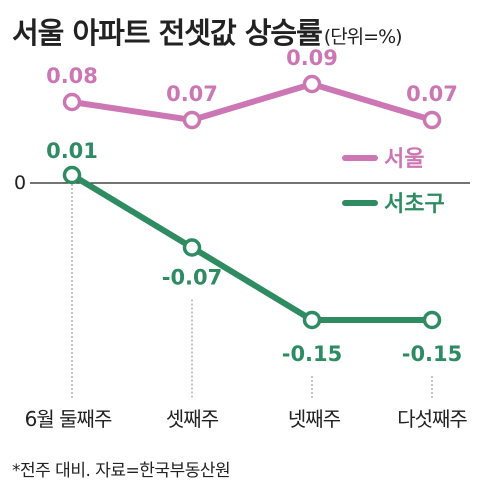  Describe the element at coordinates (68, 419) in the screenshot. I see `x-tick-label: 6월 둘째주` at that location.